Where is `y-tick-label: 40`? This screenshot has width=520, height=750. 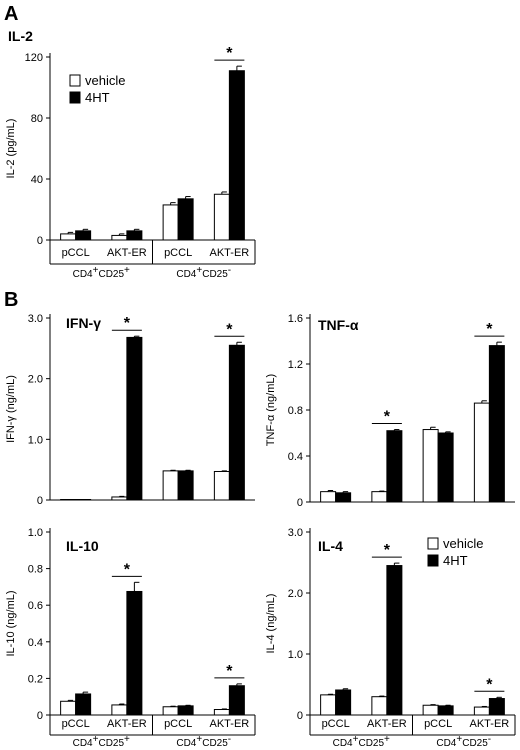
y-tick-label: 40 is located at coordinates (37, 180).